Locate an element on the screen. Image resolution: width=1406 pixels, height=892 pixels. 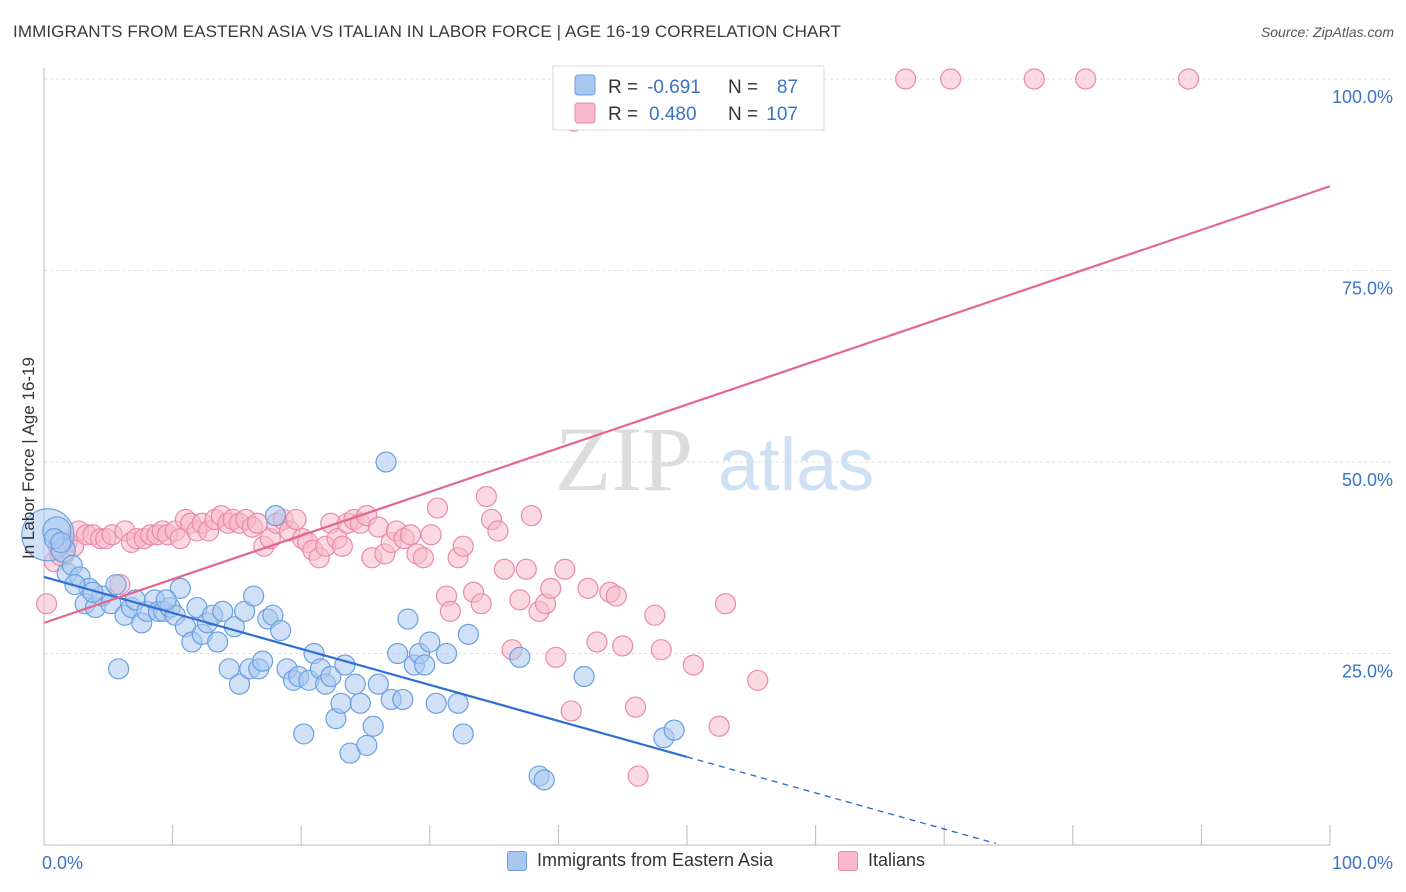
legend-r-label-2: R = is located at coordinates (623, 114).